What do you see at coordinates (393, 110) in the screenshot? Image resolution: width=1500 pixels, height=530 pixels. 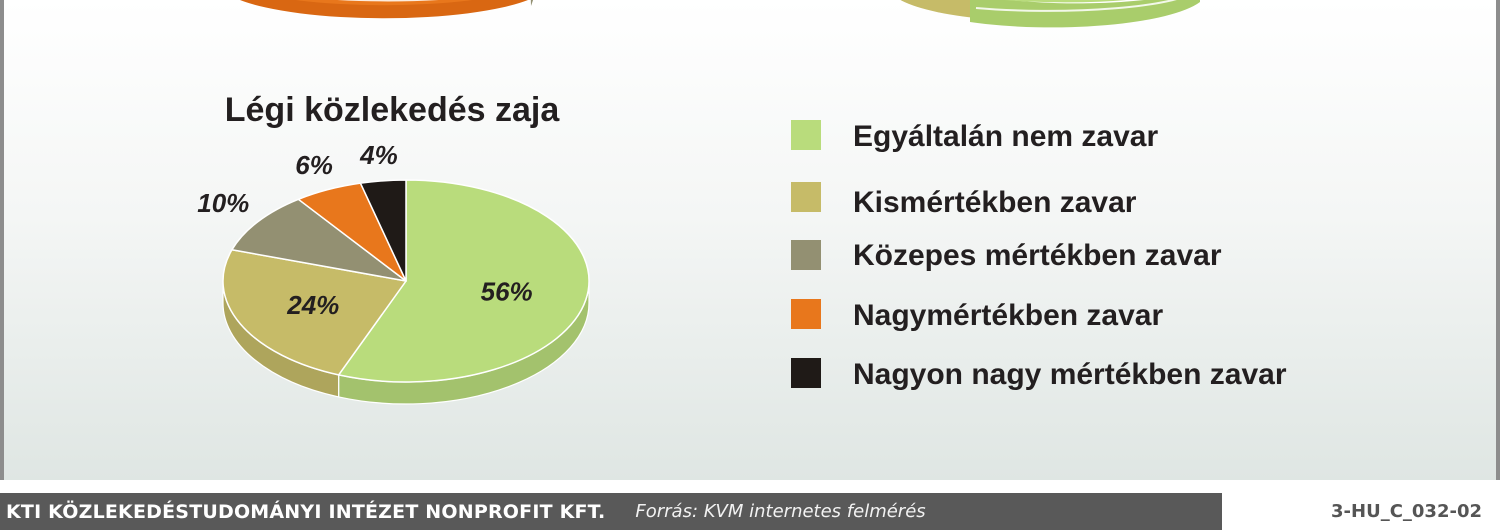 I see `chart-title: Légi közlekedés zaja` at bounding box center [393, 110].